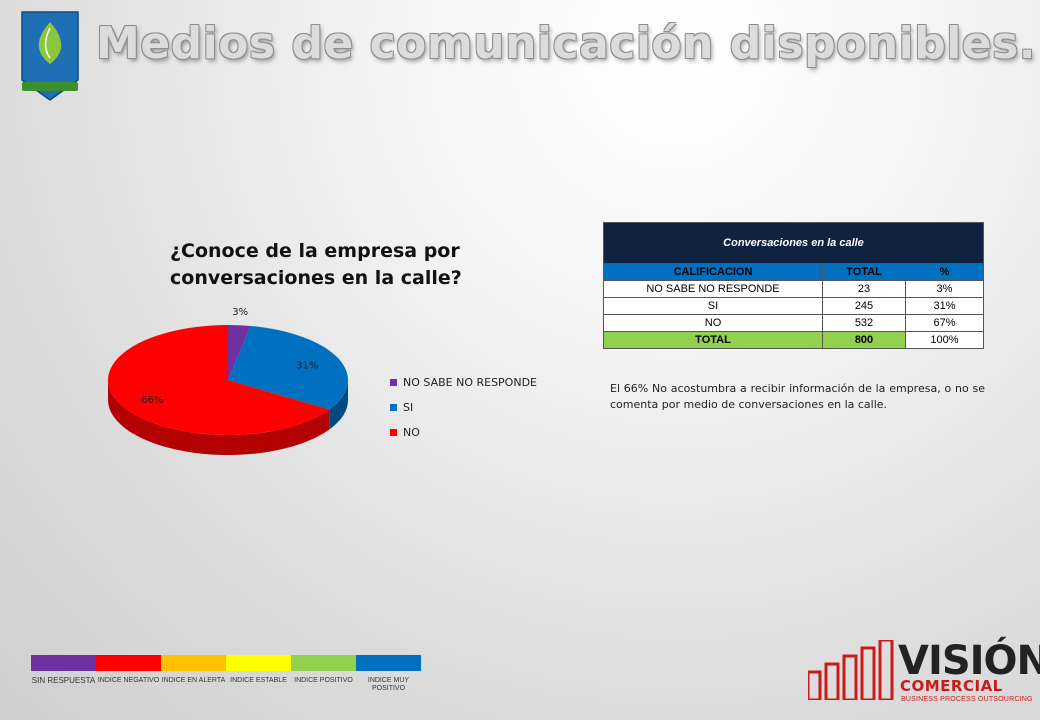 Image resolution: width=1040 pixels, height=720 pixels. I want to click on table-cell: 100%, so click(944, 340).